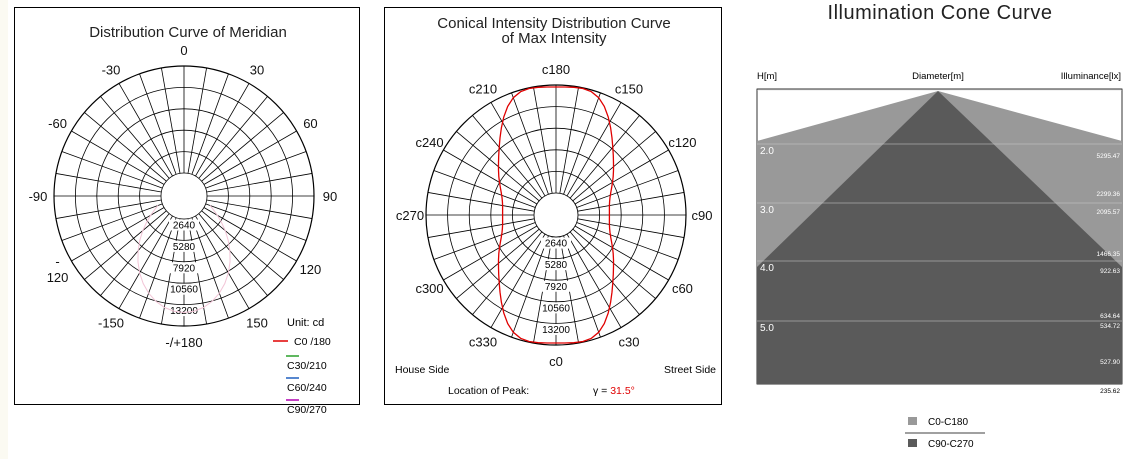  I want to click on meridian-angle-label-line: -/+180, so click(183, 342).